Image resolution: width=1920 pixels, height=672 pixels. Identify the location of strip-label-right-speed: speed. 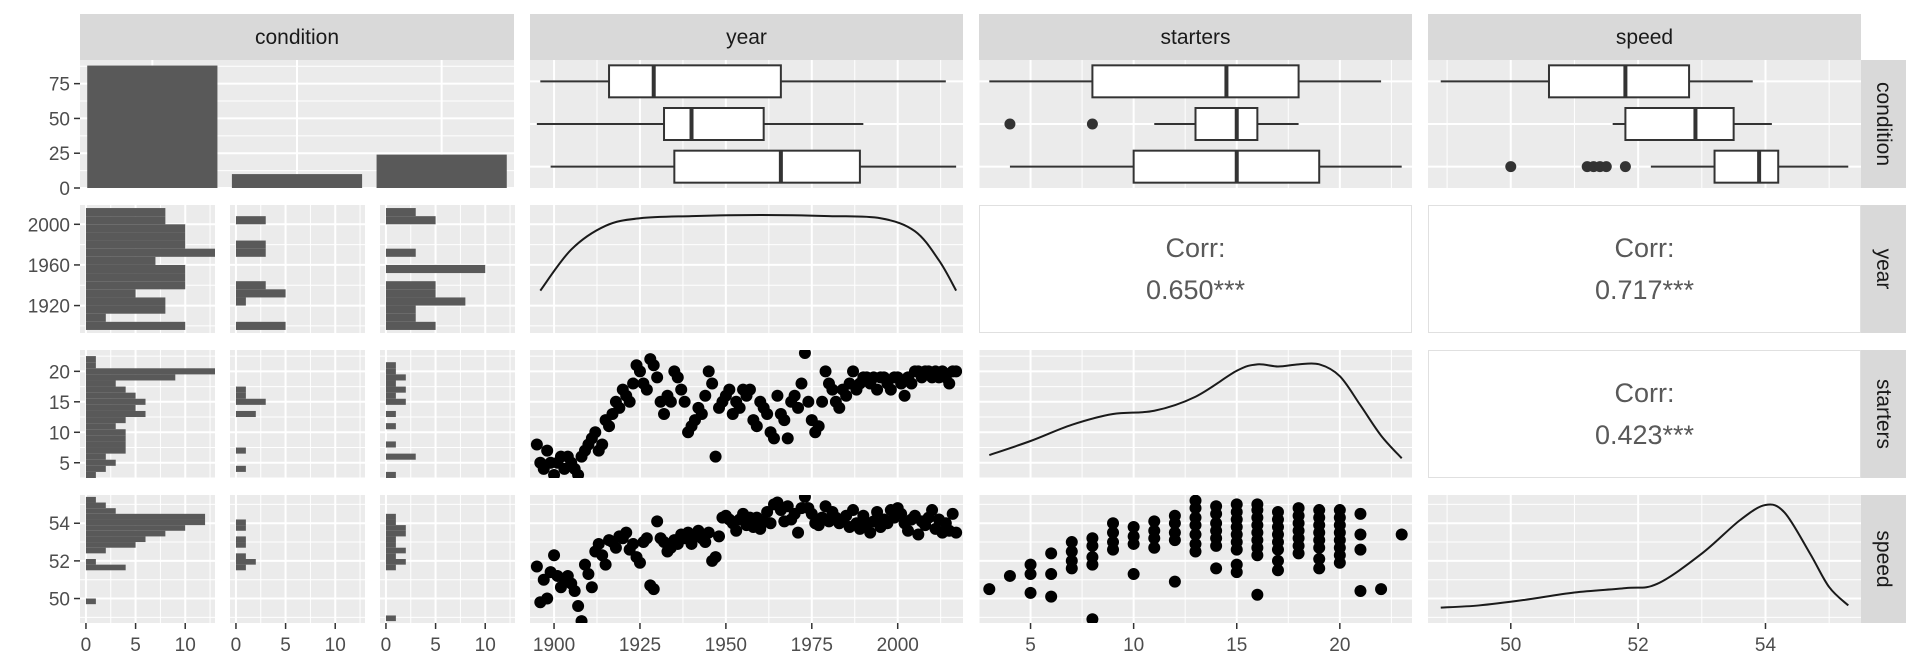
(1883, 558).